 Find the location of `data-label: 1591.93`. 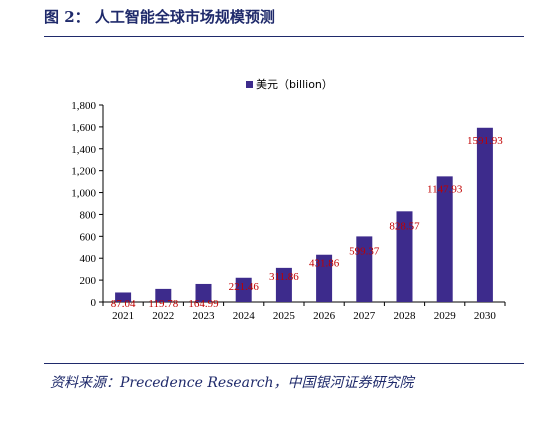

data-label: 1591.93 is located at coordinates (485, 141).